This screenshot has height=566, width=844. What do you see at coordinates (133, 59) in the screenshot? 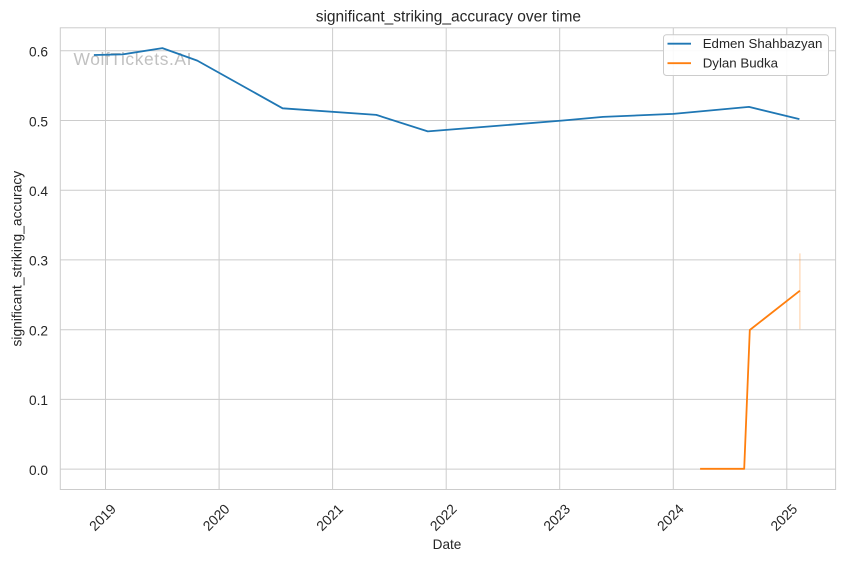
I see `svg-text: WolfTickets.AI` at bounding box center [133, 59].